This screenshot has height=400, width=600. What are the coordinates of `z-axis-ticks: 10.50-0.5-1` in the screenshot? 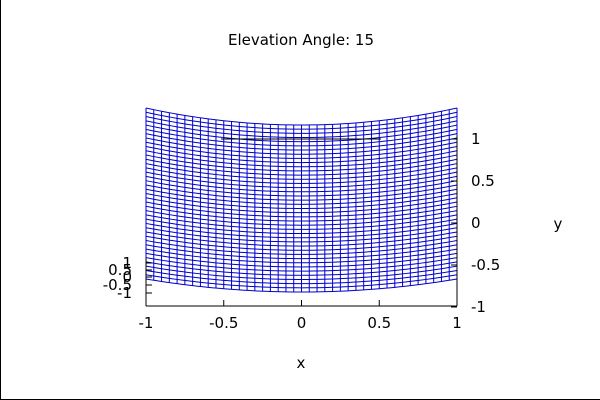 It's located at (127, 278).